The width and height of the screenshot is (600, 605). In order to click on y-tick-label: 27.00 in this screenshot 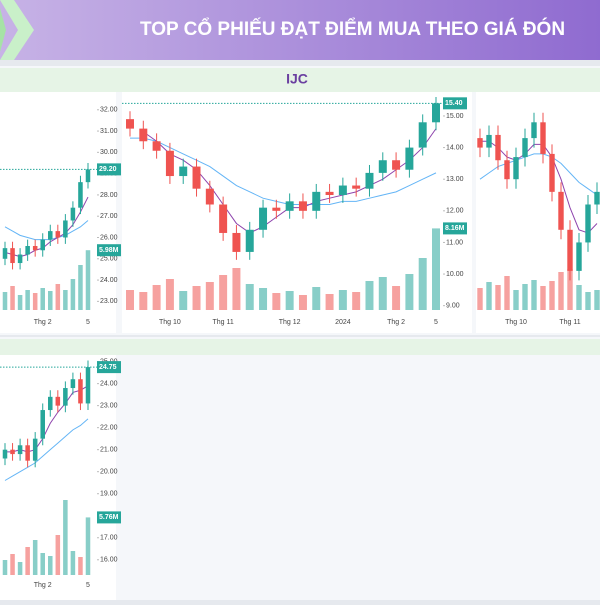, I will do `click(109, 216)`.